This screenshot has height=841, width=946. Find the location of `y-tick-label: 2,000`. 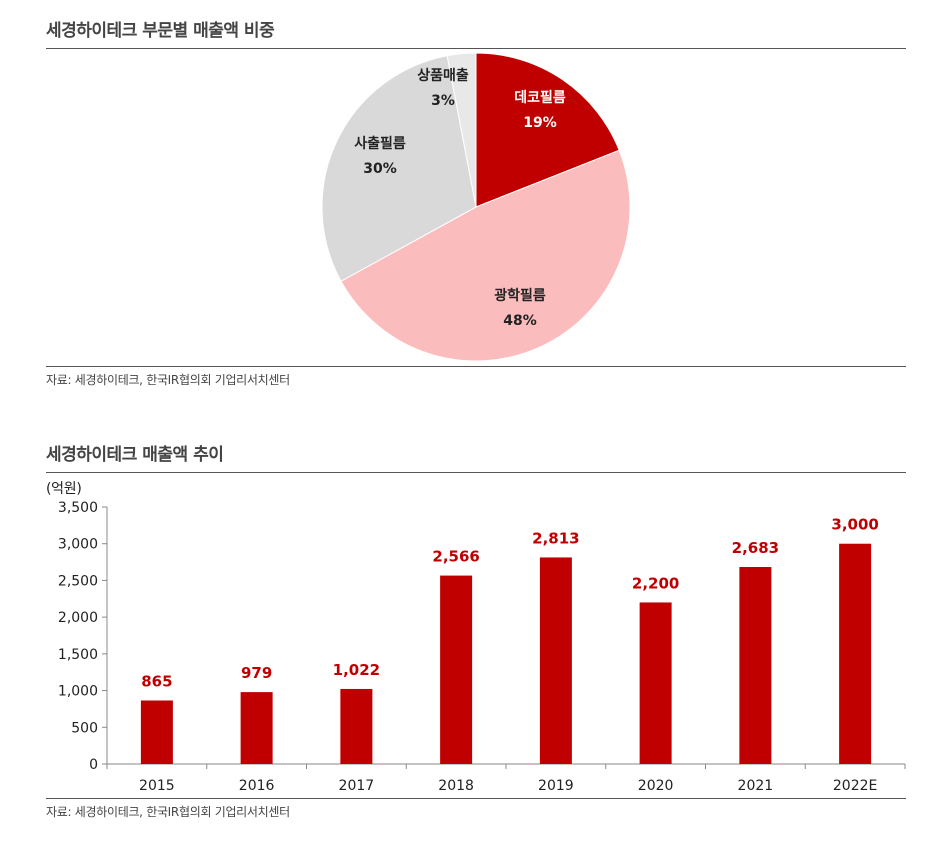

y-tick-label: 2,000 is located at coordinates (78, 618).